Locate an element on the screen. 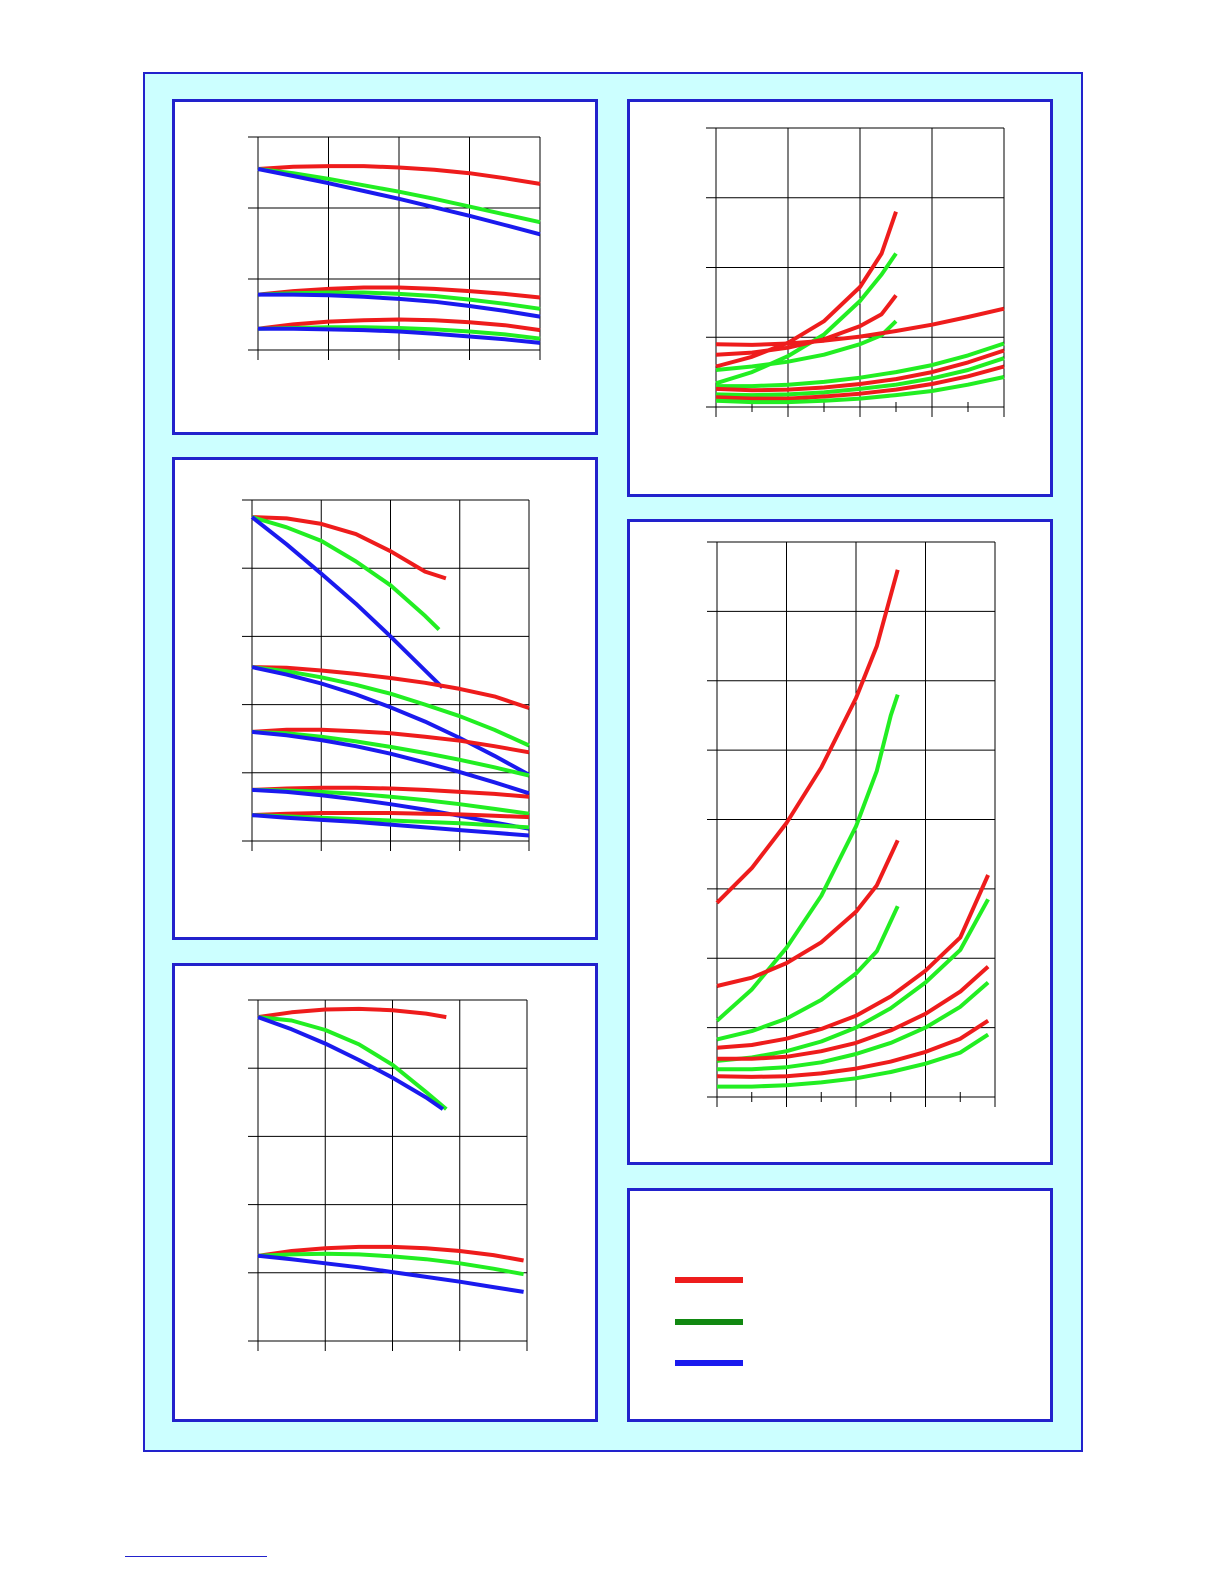 Image resolution: width=1224 pixels, height=1584 pixels. chart-bottom-left is located at coordinates (388, 1175).